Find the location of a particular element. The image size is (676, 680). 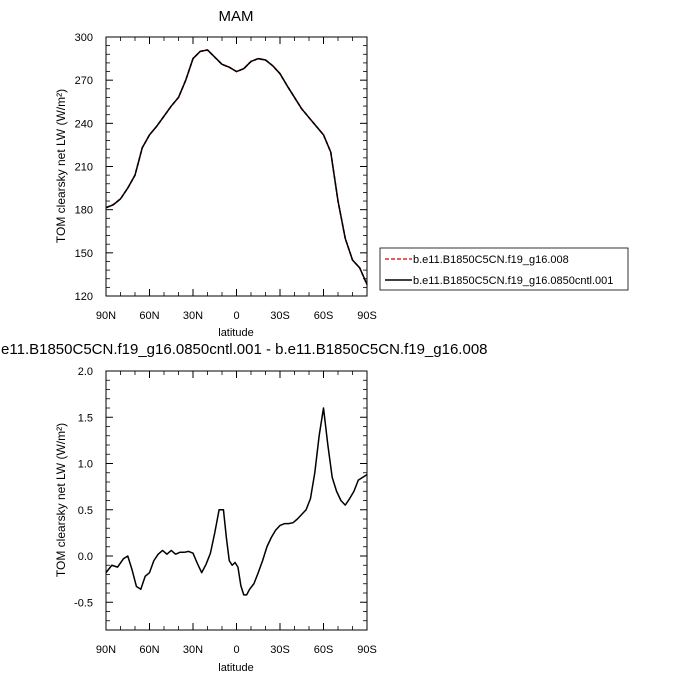

bottom-y-tick-label: -0.5 is located at coordinates (83, 603).